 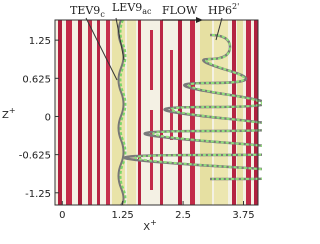 What do you see at coordinates (102, 14) in the screenshot?
I see `annotation-sub: c` at bounding box center [102, 14].